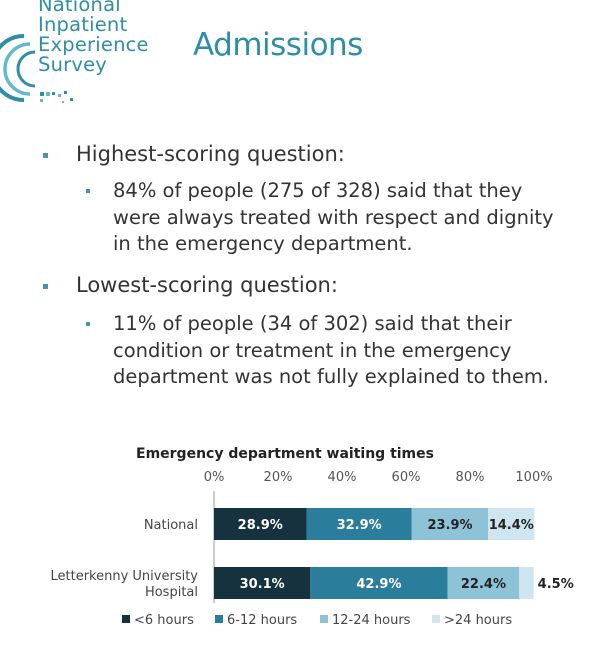 This screenshot has height=648, width=589. What do you see at coordinates (262, 620) in the screenshot?
I see `legend-label: 6-12 hours` at bounding box center [262, 620].